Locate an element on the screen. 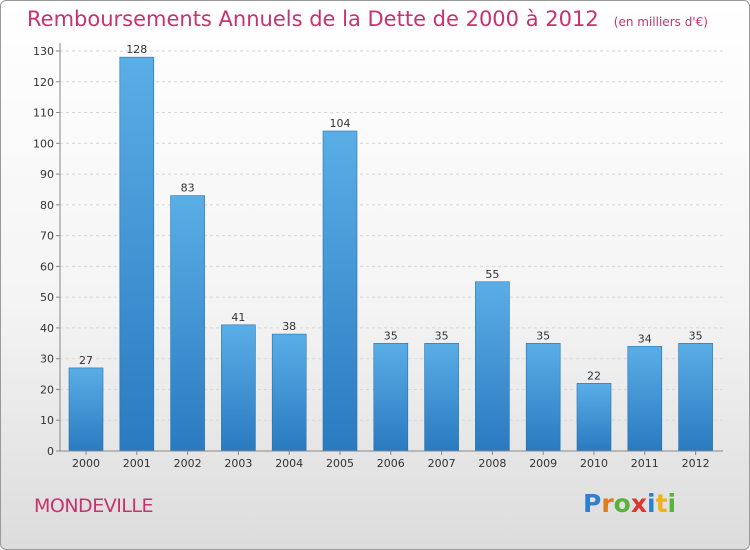 The image size is (750, 550). bar-value-label: 104 is located at coordinates (340, 123).